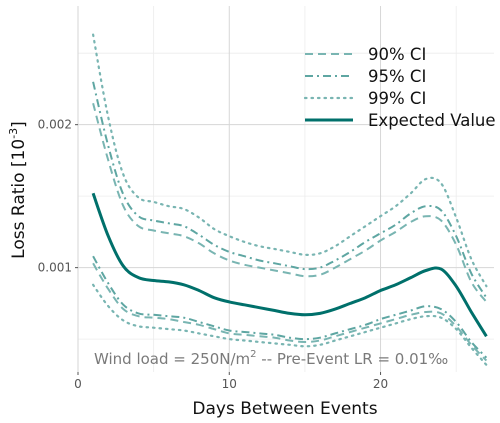 The height and width of the screenshot is (423, 500). I want to click on x-axis-title: Days Between Events, so click(284, 409).